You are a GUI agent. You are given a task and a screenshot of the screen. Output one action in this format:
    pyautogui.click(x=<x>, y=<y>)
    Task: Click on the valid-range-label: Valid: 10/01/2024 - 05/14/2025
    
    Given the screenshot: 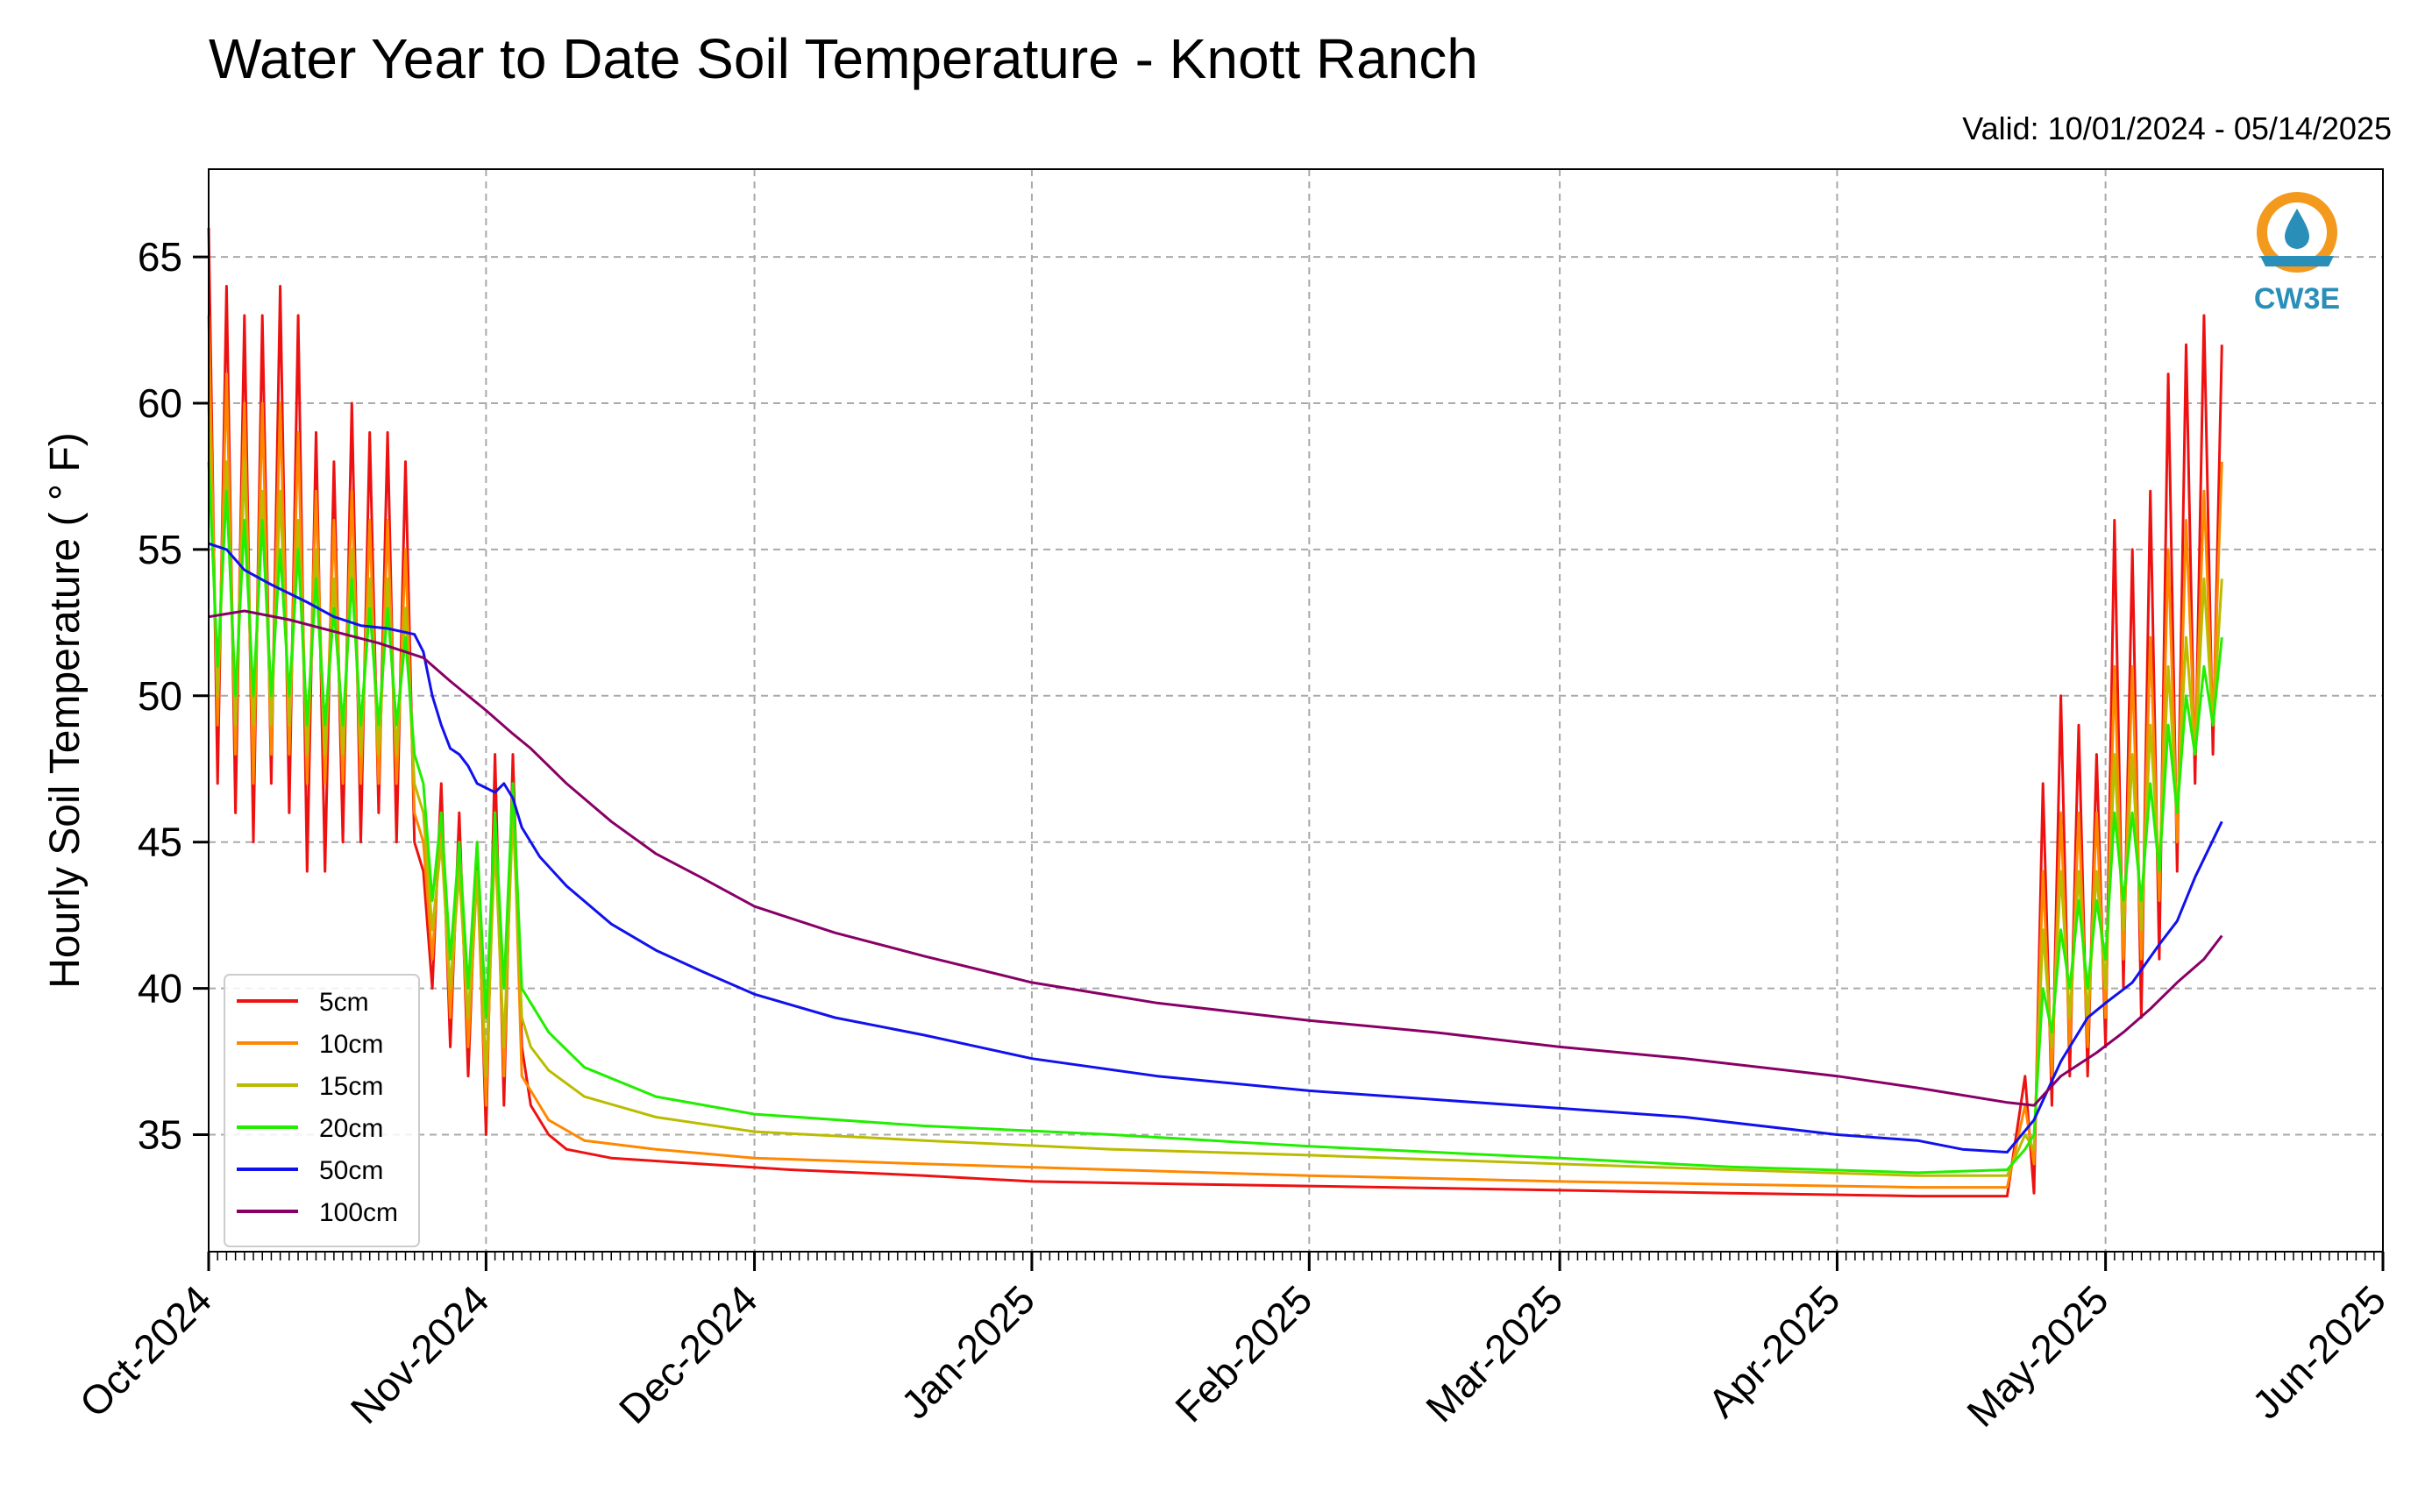 What is the action you would take?
    pyautogui.click(x=2177, y=128)
    